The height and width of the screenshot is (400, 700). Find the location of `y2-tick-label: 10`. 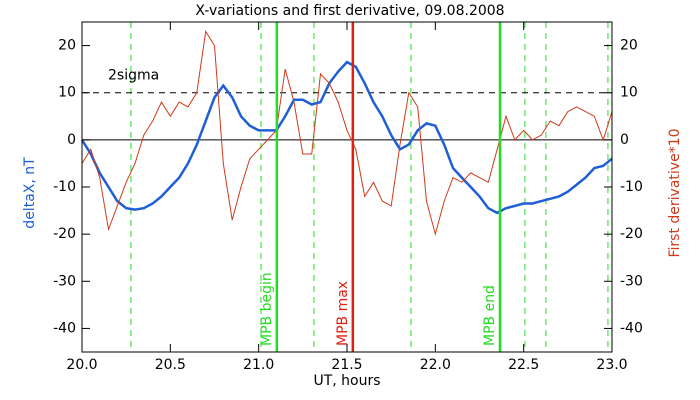

y2-tick-label: 10 is located at coordinates (629, 93).